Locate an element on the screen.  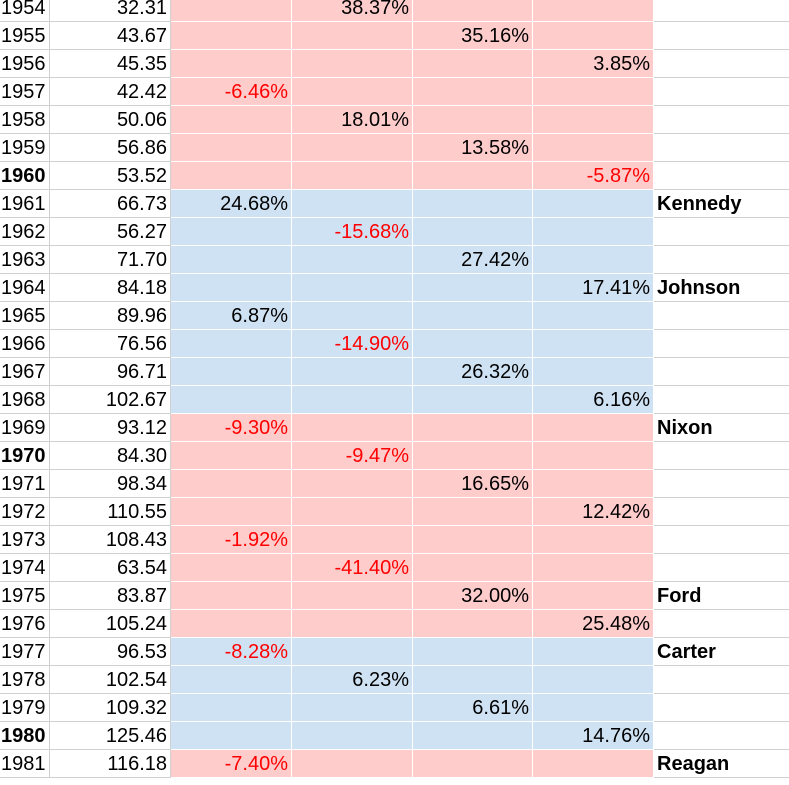
index-value-cell: 83.87 is located at coordinates (110, 596).